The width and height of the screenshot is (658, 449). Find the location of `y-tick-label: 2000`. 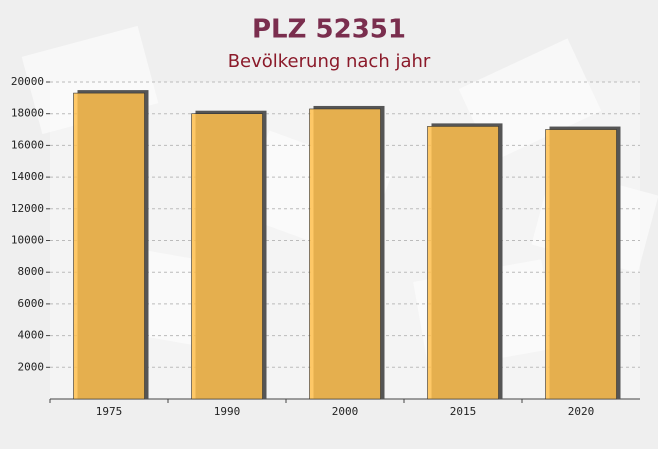

y-tick-label: 2000 is located at coordinates (31, 366).